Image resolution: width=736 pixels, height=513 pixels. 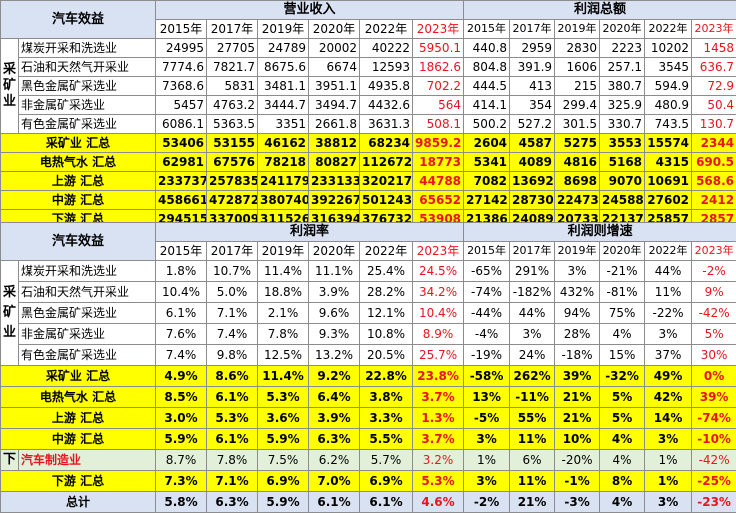 What do you see at coordinates (78, 418) in the screenshot?
I see `row-label: 上游 汇总` at bounding box center [78, 418].